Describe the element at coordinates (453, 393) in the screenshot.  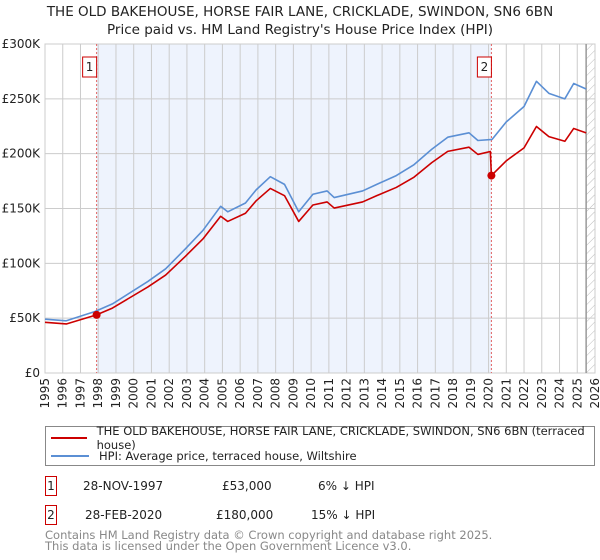
I see `x-tick-label: 2018` at that location.